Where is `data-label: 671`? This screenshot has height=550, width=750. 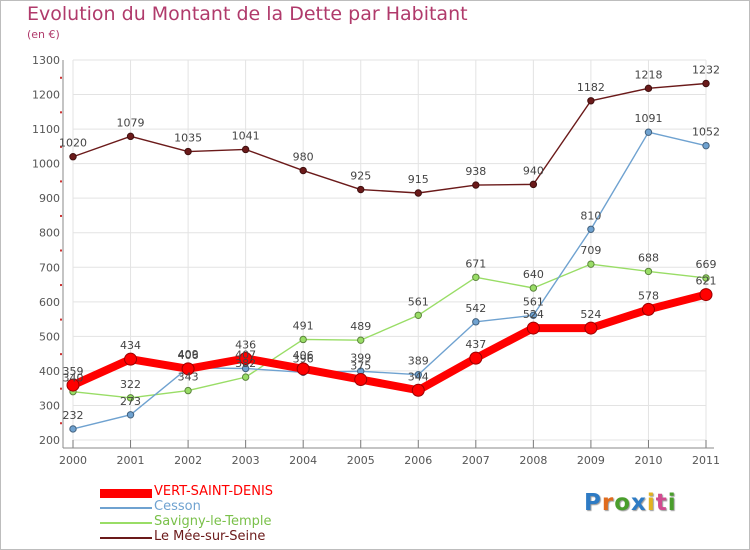 data-label: 671 is located at coordinates (475, 263).